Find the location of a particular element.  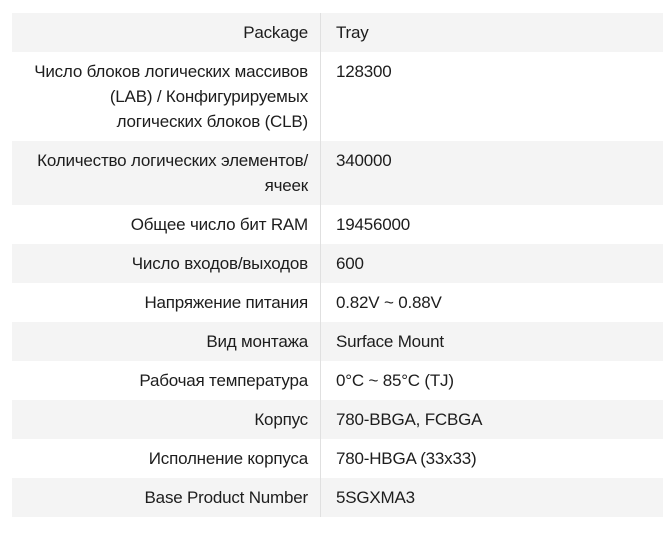

spec-row-mounting-type: Вид монтажа Surface Mount is located at coordinates (337, 341).